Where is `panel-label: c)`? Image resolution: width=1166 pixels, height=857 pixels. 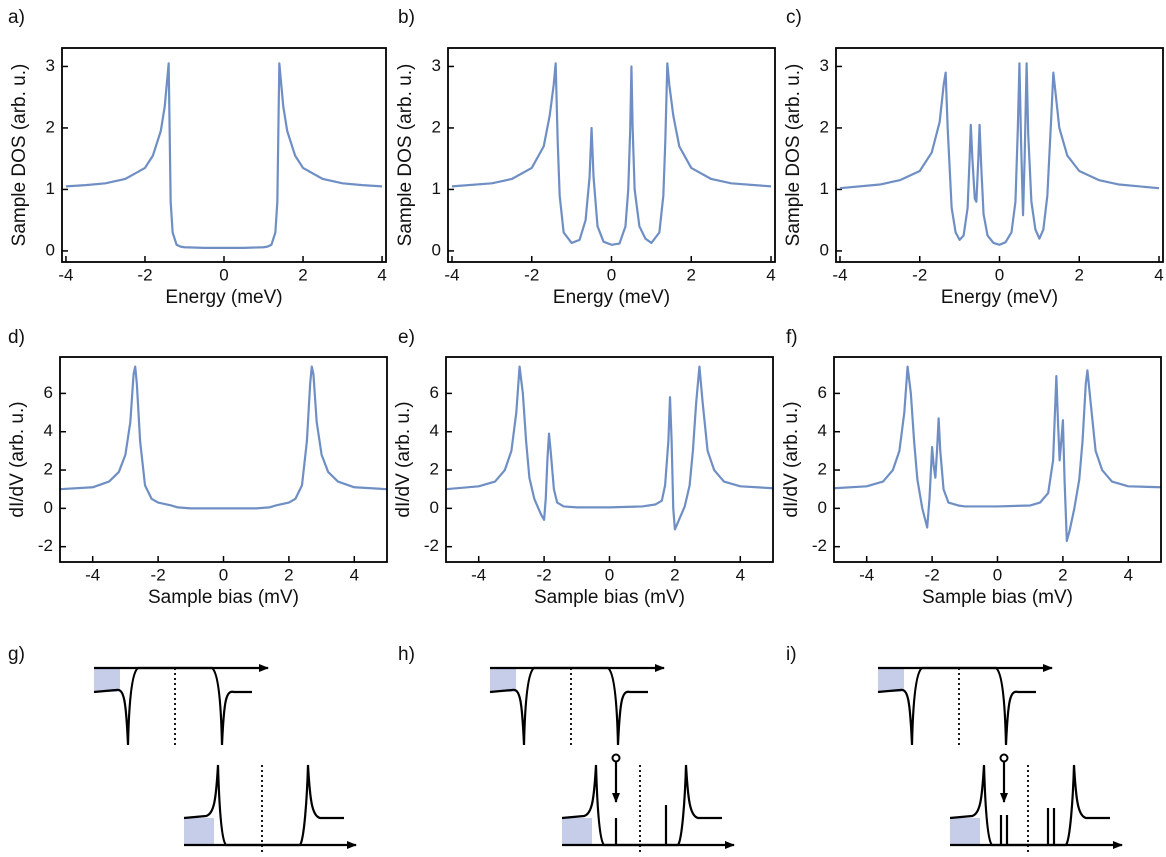
panel-label: c) is located at coordinates (794, 17).